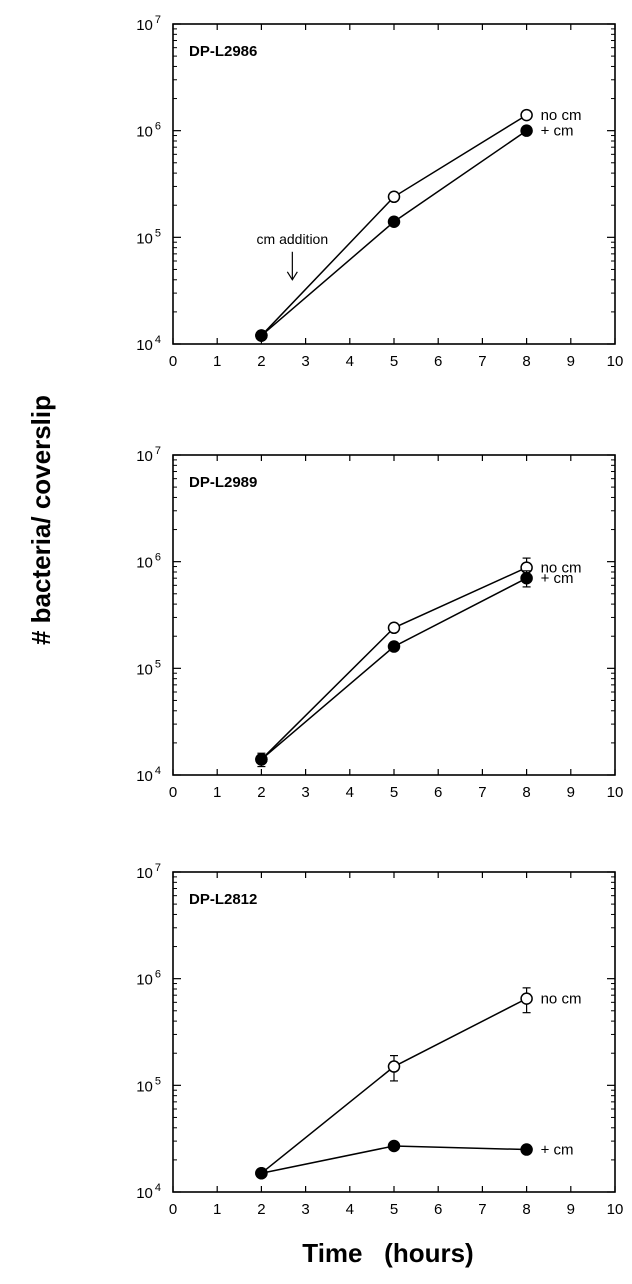 The width and height of the screenshot is (632, 1284). What do you see at coordinates (217, 361) in the screenshot?
I see `panel-1-x-tick-label: 1` at bounding box center [217, 361].